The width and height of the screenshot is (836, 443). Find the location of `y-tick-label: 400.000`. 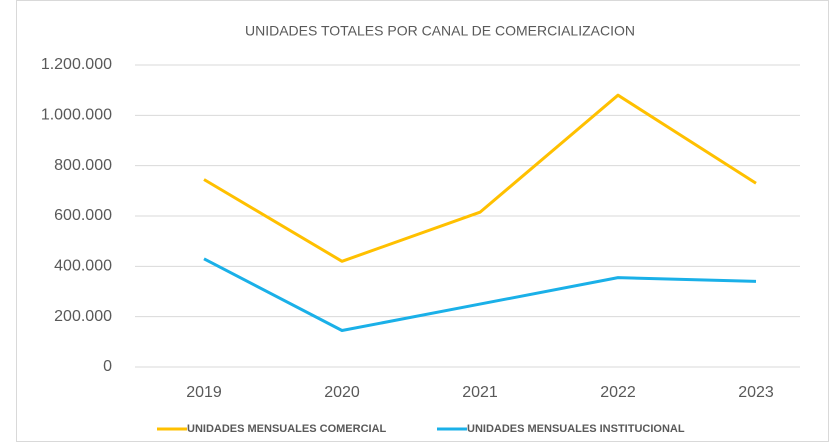

y-tick-label: 400.000 is located at coordinates (83, 266).